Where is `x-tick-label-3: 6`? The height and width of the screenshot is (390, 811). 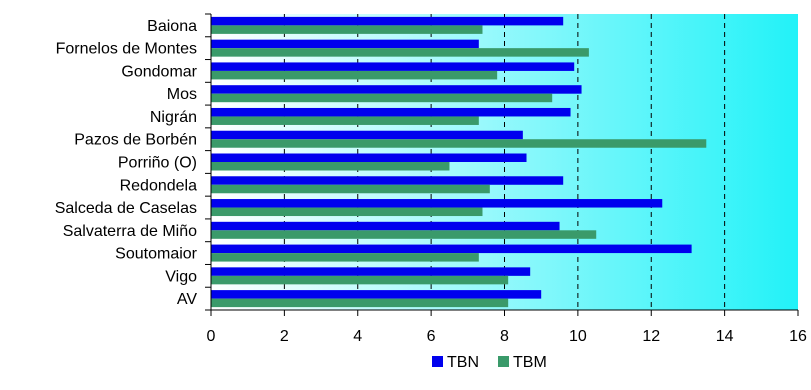
x-tick-label-3: 6 is located at coordinates (431, 336).